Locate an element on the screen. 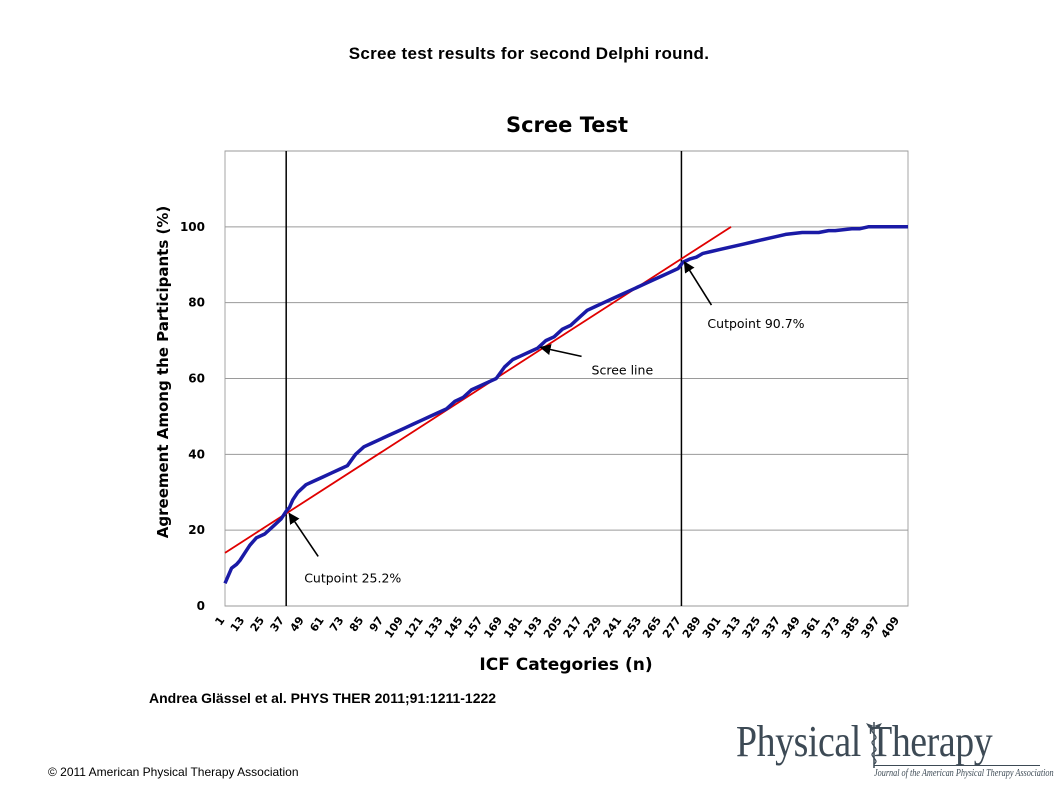 This screenshot has width=1058, height=793. x-tick-label: 85 is located at coordinates (356, 624).